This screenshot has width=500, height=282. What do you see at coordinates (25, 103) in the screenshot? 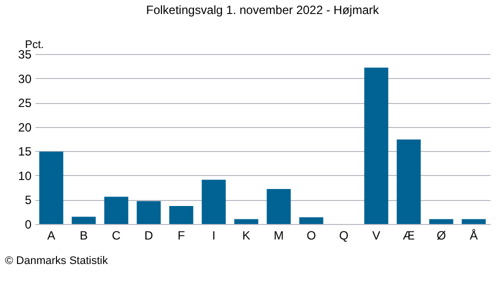
I see `y-tick-label: 25` at bounding box center [25, 103].